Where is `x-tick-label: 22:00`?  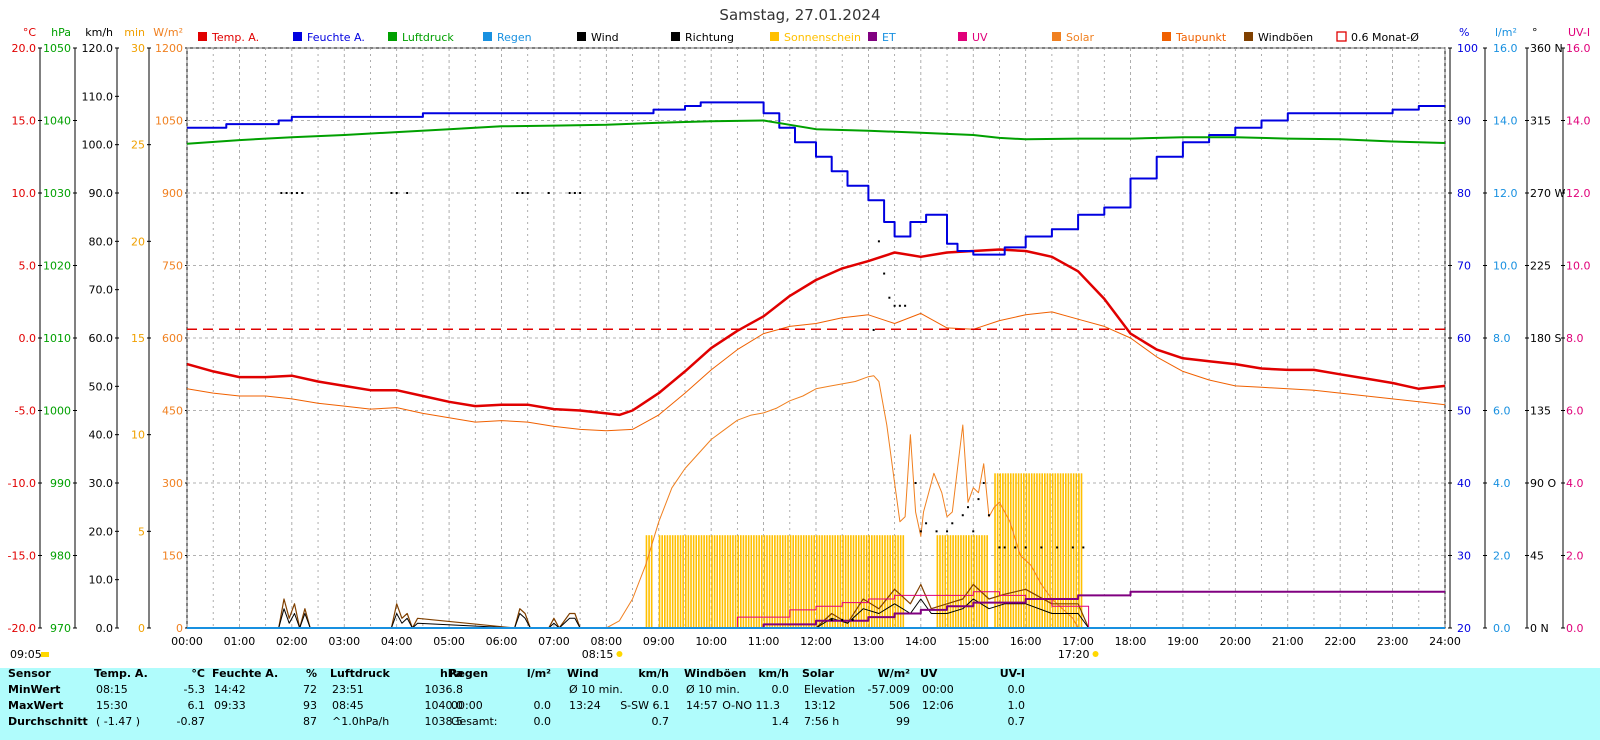 x-tick-label: 22:00 is located at coordinates (1340, 641).